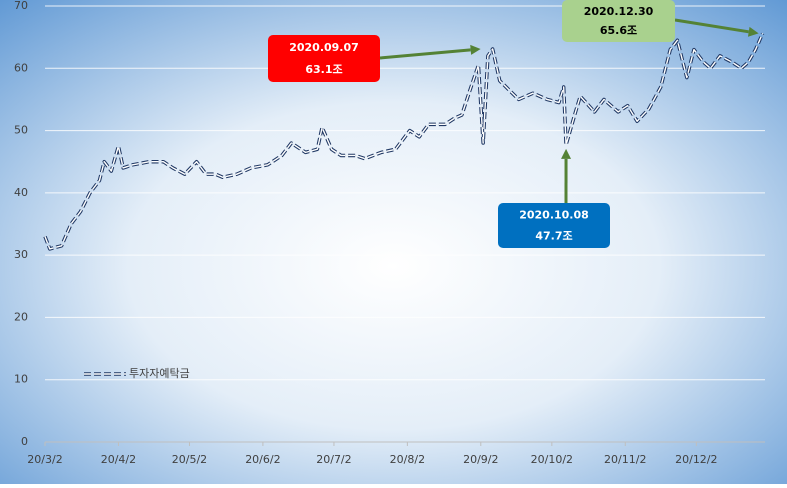  What do you see at coordinates (159, 373) in the screenshot?
I see `legend-label: 투자자예탁금` at bounding box center [159, 373].